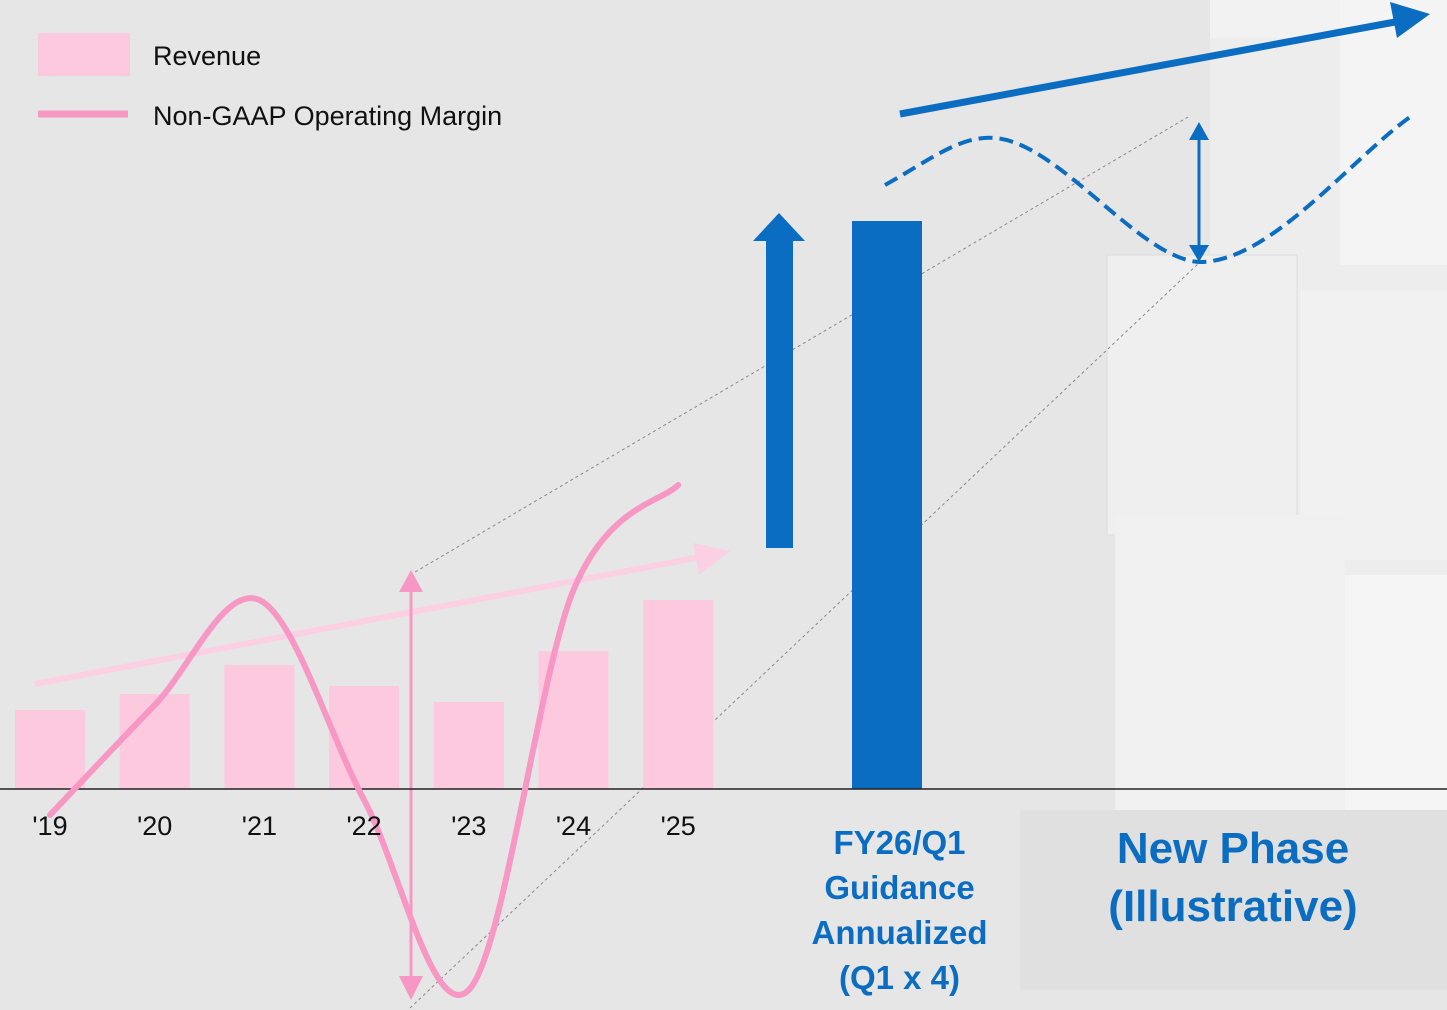  I want to click on legend-label: Non-GAAP Operating Margin, so click(327, 116).